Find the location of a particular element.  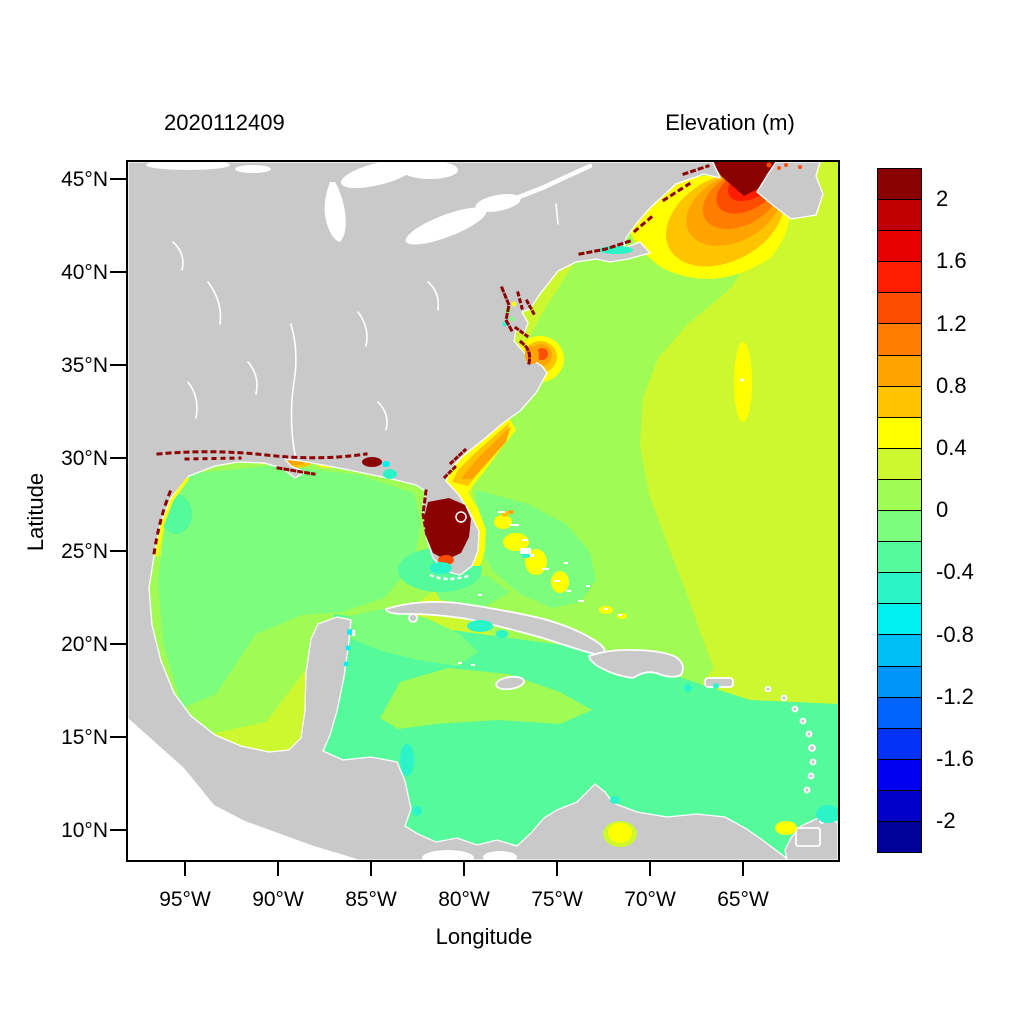

colorbar-title: Elevation (m) is located at coordinates (730, 122).